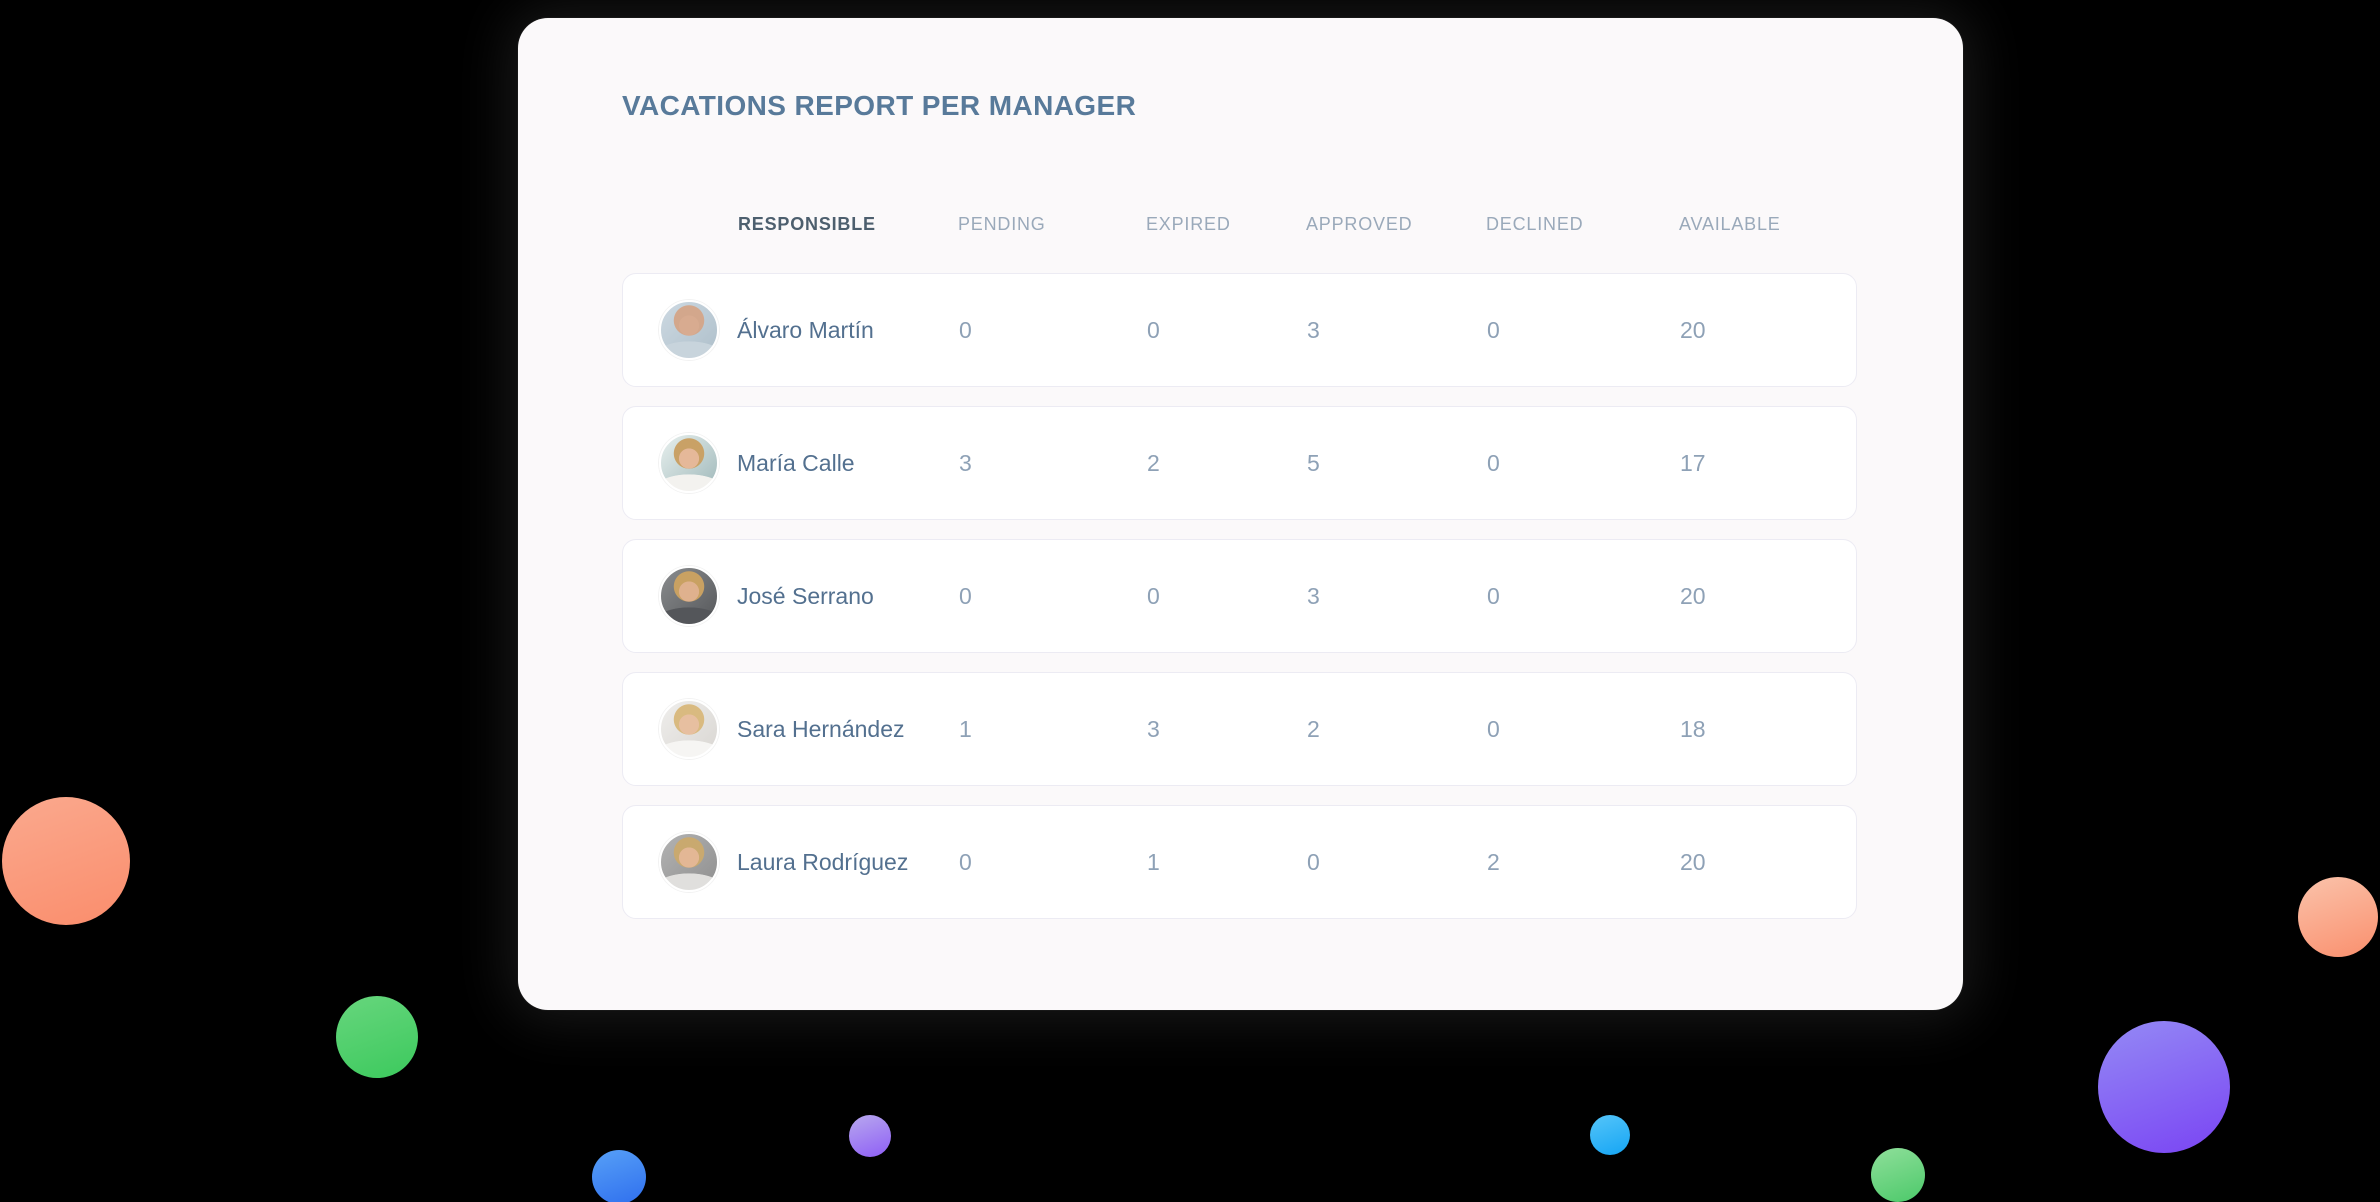 This screenshot has height=1202, width=2380. Describe the element at coordinates (1239, 862) in the screenshot. I see `table-row: Laura Rodríguez 0 1 0 2 20` at that location.